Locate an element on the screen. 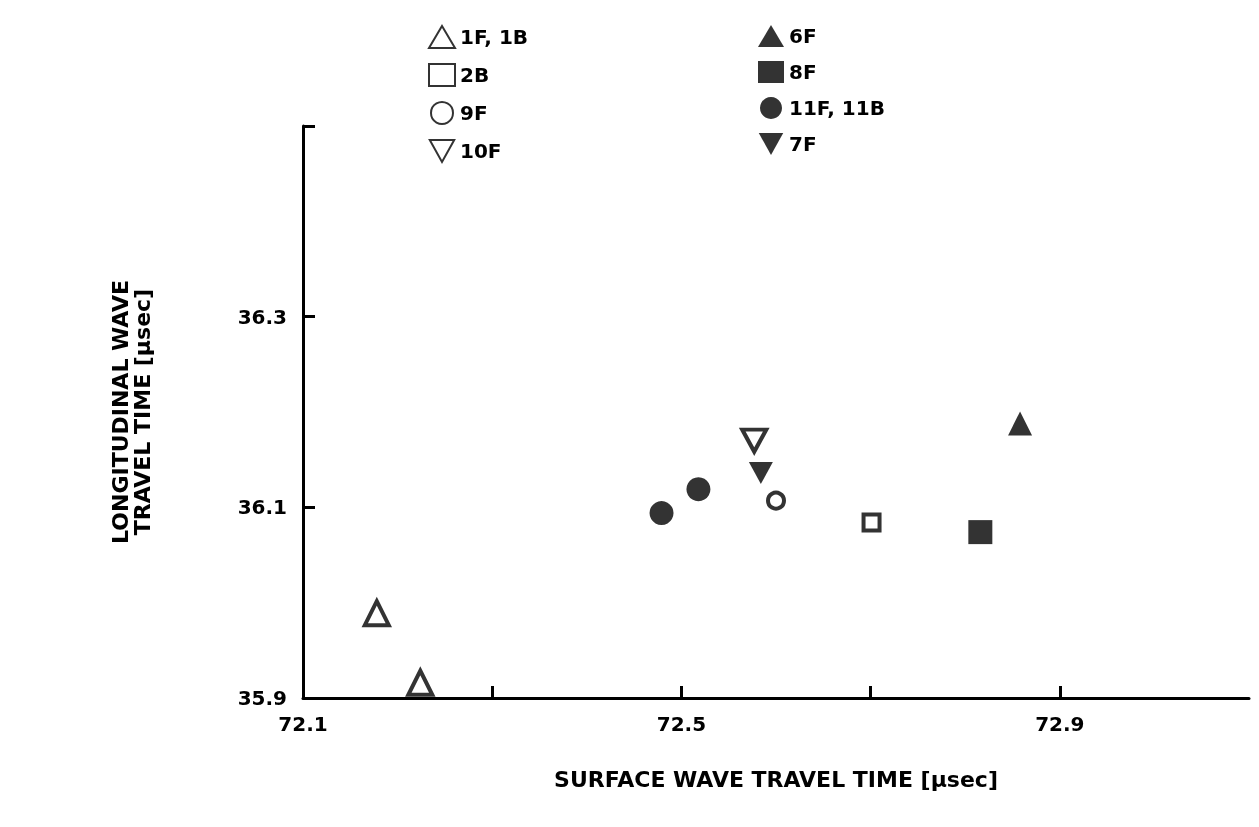 This screenshot has width=1259, height=827. x-axis-title: SURFACE WAVE TRAVEL TIME [μsec] is located at coordinates (776, 779).